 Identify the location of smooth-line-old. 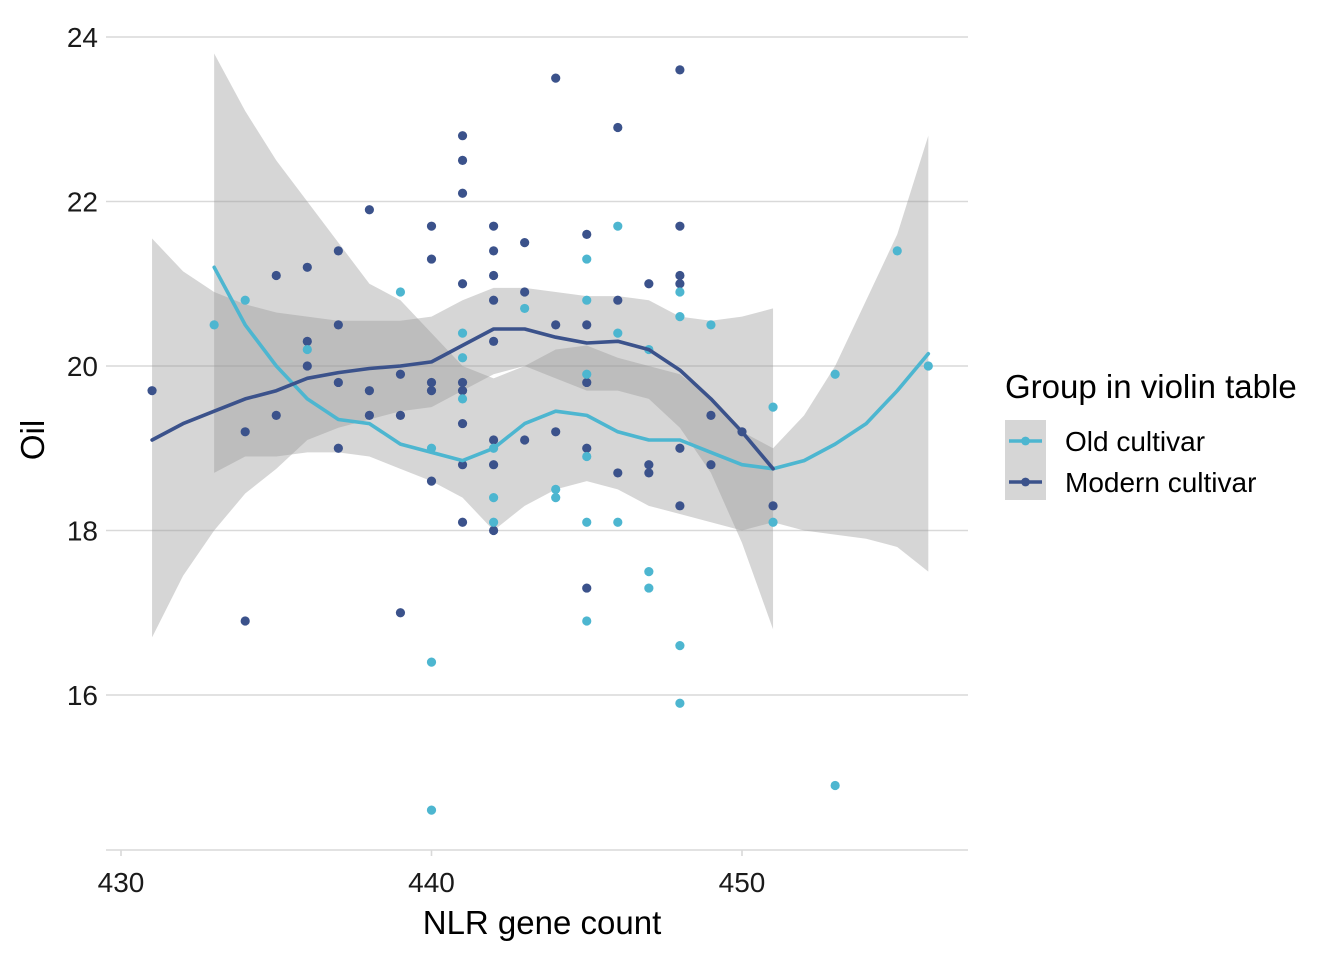
(571, 368).